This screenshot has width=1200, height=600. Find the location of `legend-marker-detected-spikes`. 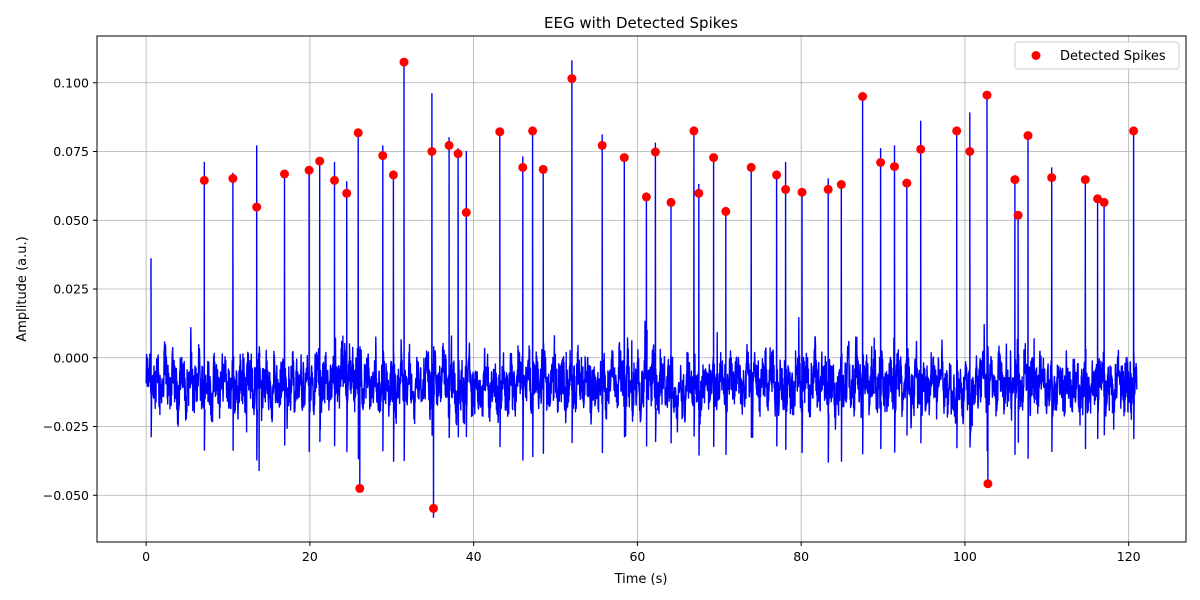

legend-marker-detected-spikes is located at coordinates (1036, 55).